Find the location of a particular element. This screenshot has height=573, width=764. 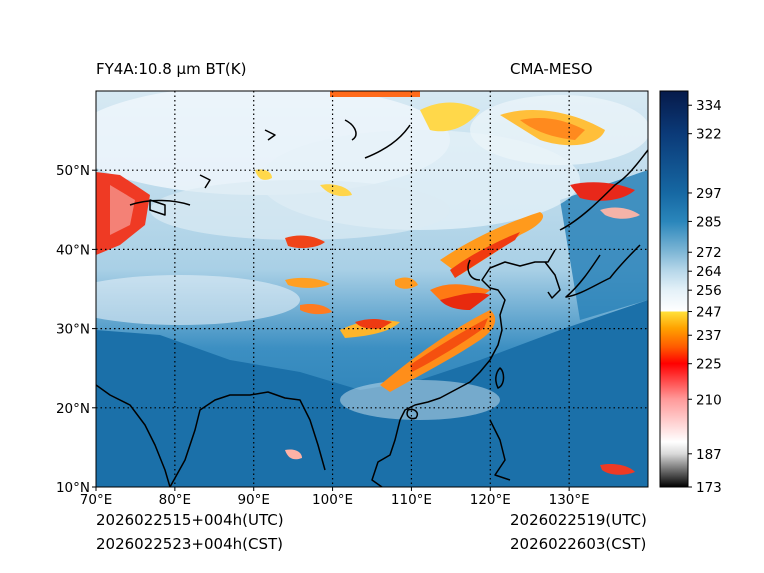

lat-tick-label: 50°N is located at coordinates (73, 171).